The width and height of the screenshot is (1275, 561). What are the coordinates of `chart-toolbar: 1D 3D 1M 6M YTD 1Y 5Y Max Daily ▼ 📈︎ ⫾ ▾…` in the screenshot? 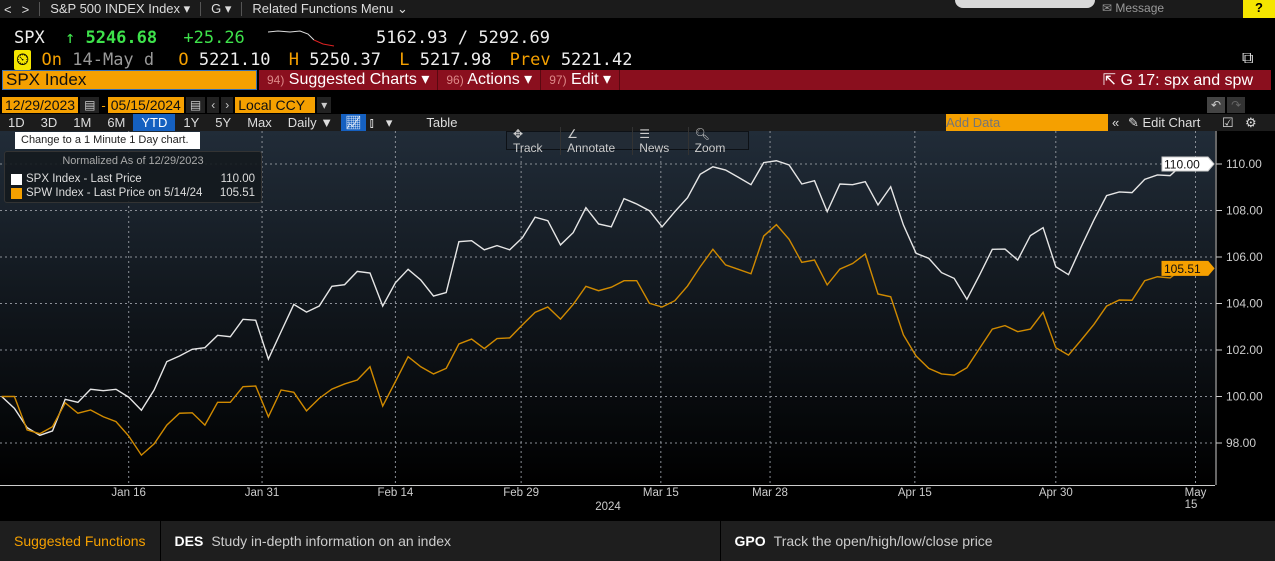 It's located at (637, 122).